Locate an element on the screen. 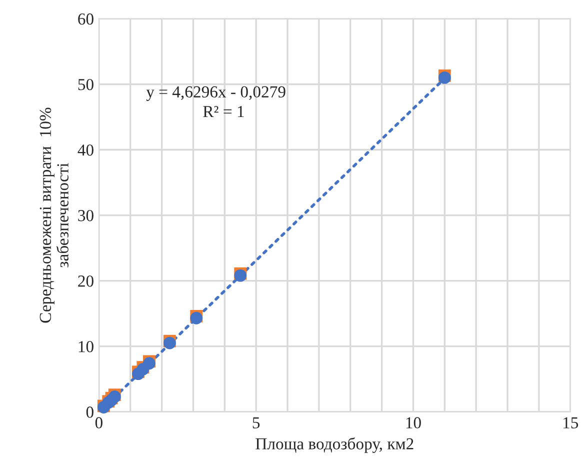 The height and width of the screenshot is (468, 582). y-tick-label: 50 is located at coordinates (86, 84).